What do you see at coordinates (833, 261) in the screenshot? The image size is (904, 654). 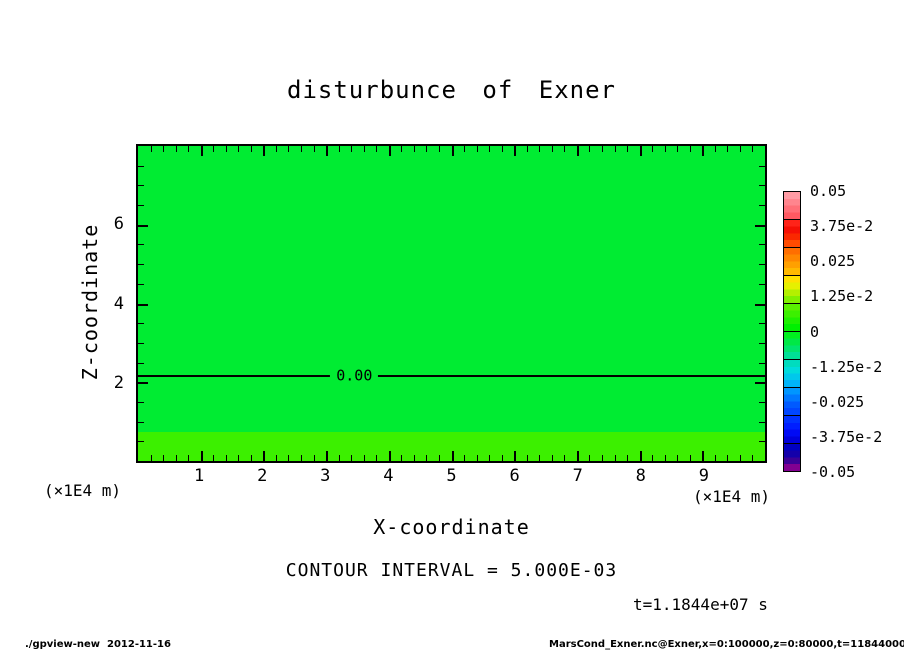 I see `colorbar-label: 0.025` at bounding box center [833, 261].